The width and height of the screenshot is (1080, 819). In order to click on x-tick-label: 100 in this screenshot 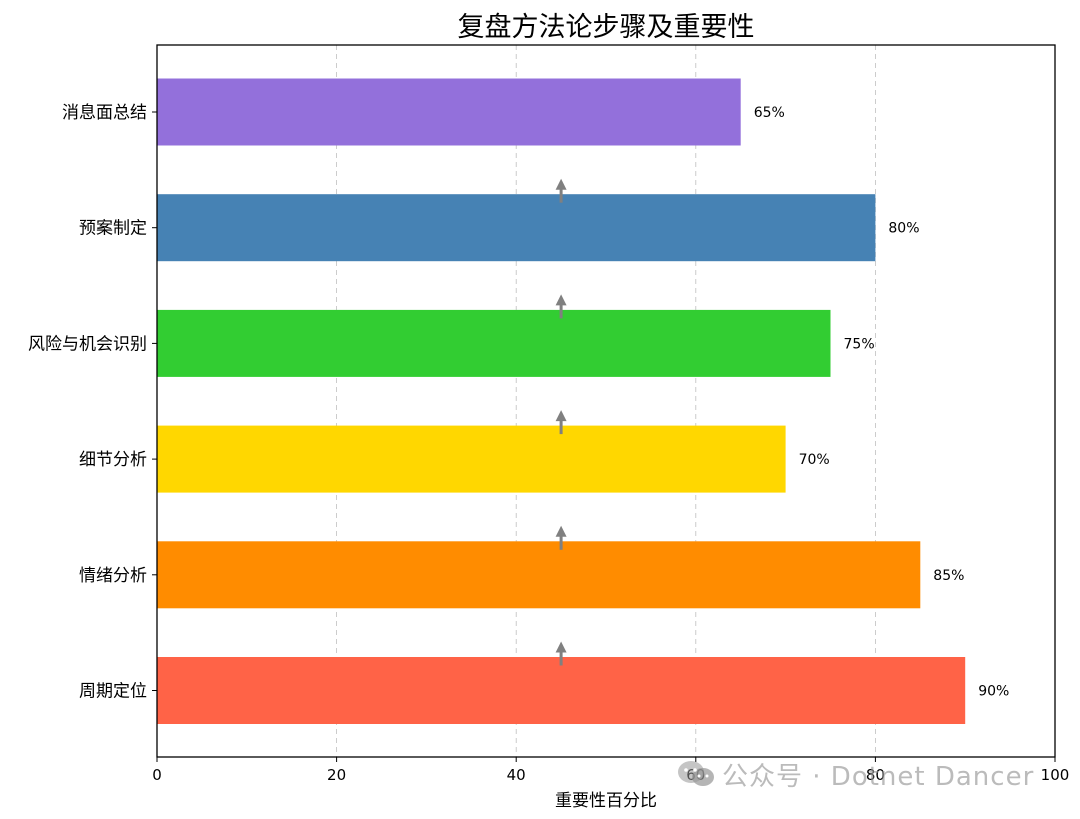, I will do `click(1055, 775)`.